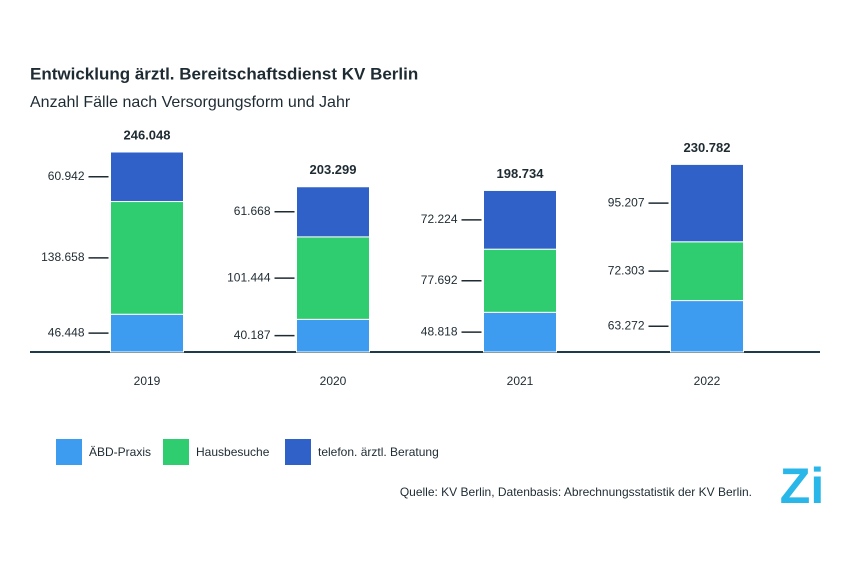 The image size is (850, 566). I want to click on total-label: 246.048, so click(147, 134).